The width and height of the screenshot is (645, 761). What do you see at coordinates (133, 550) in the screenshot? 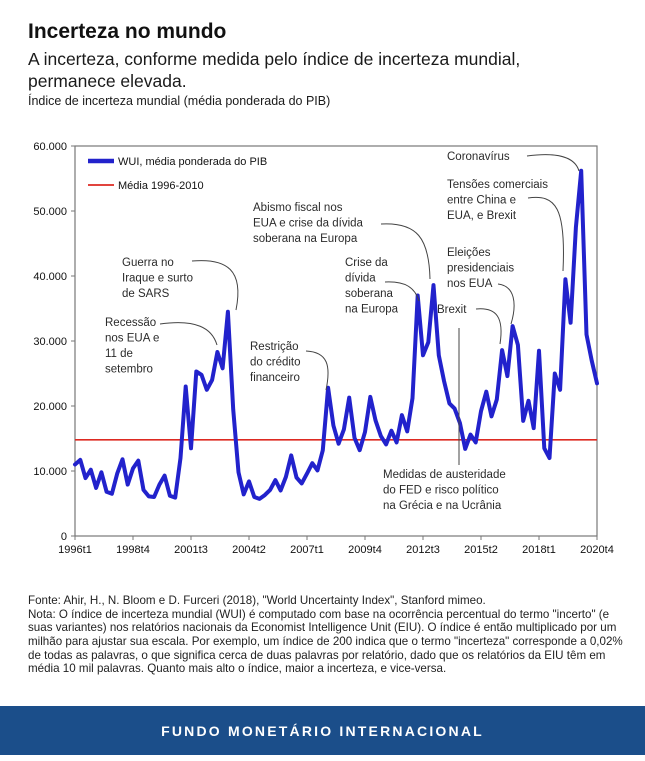
I see `x-tick-label: 1998t4` at bounding box center [133, 550].